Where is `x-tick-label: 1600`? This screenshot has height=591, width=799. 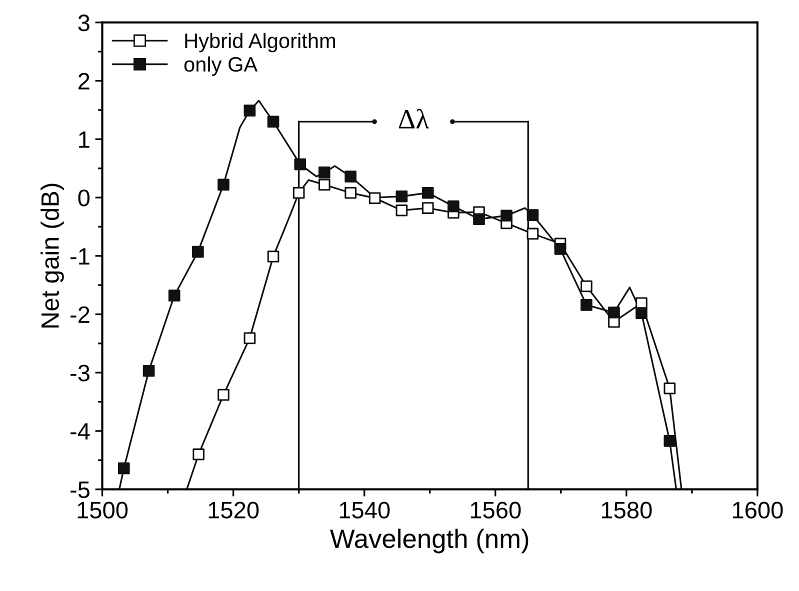
x-tick-label: 1600 is located at coordinates (757, 510).